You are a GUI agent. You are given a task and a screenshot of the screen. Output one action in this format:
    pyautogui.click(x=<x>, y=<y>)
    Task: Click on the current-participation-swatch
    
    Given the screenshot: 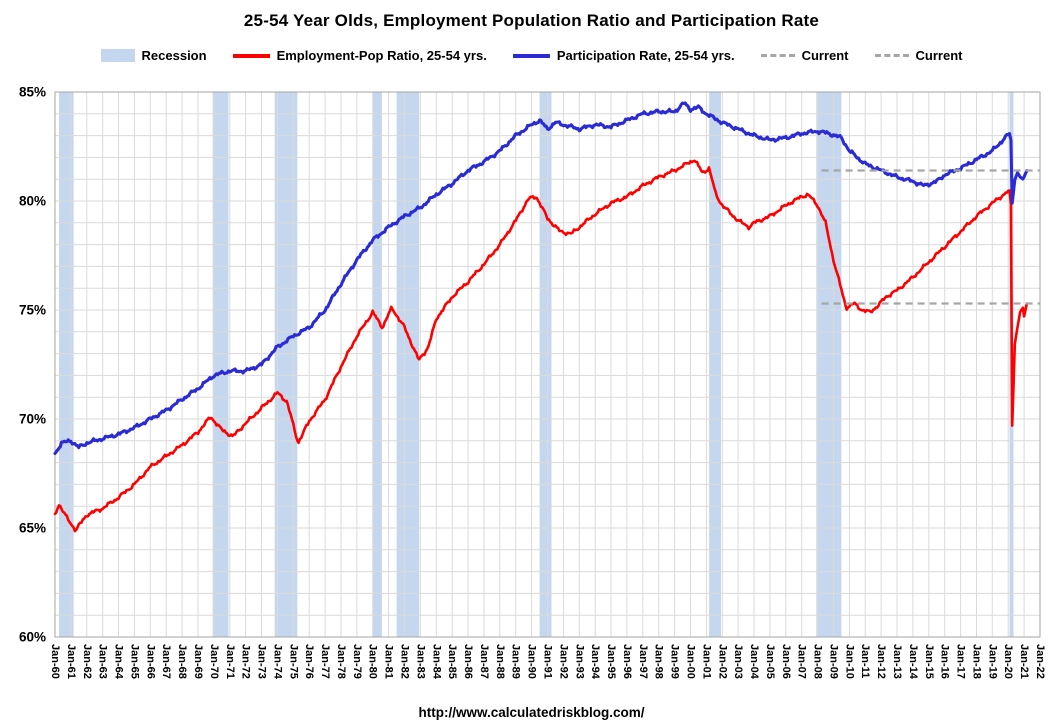 What is the action you would take?
    pyautogui.click(x=777, y=55)
    